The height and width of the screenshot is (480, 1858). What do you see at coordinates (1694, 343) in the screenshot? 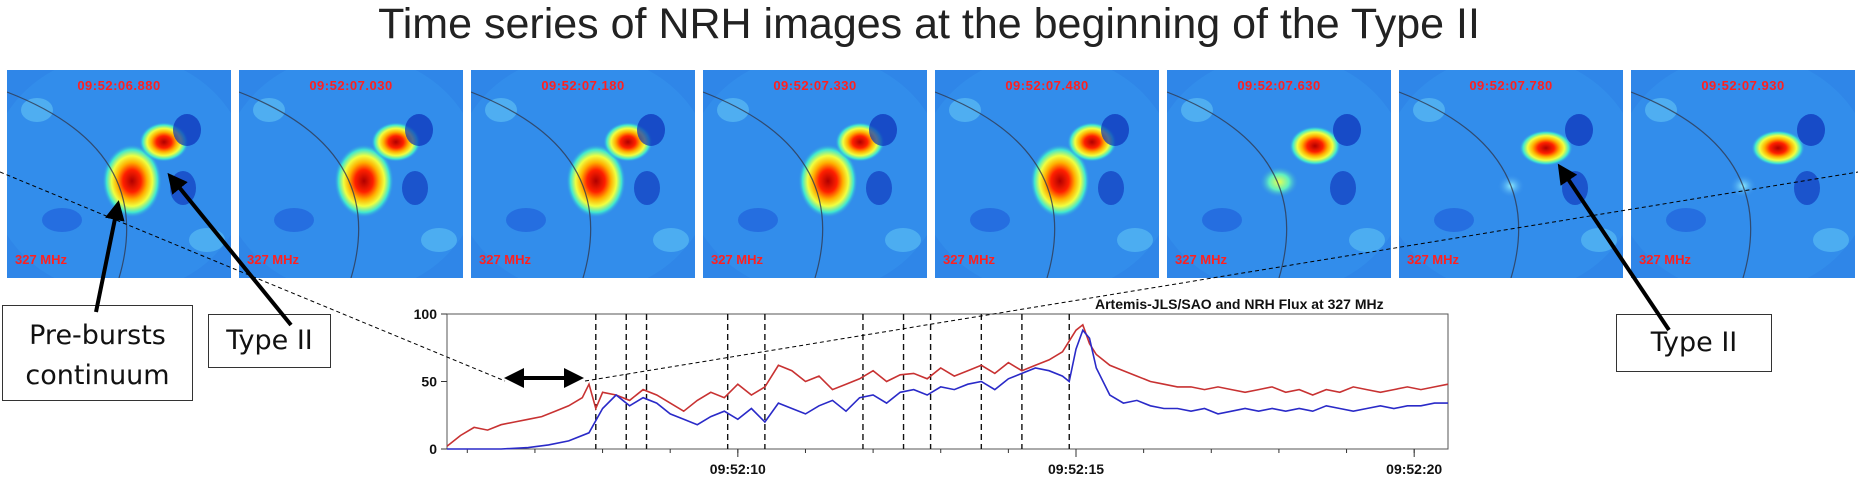
I see `callout-type-ii-right: Type II` at bounding box center [1694, 343].